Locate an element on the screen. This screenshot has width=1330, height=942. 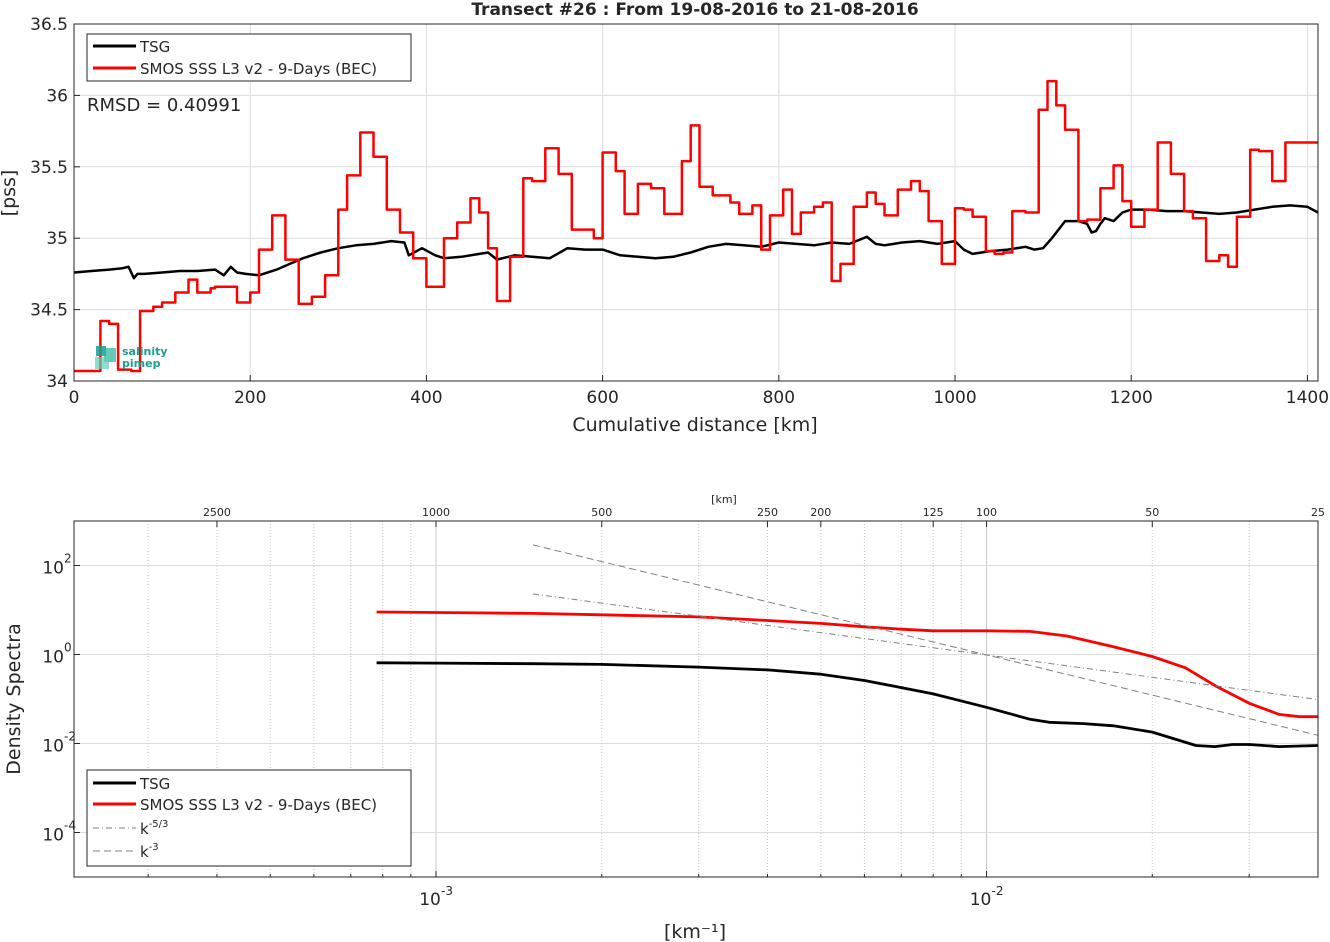
bottom-legend-label-k3: k-3 is located at coordinates (149, 851).